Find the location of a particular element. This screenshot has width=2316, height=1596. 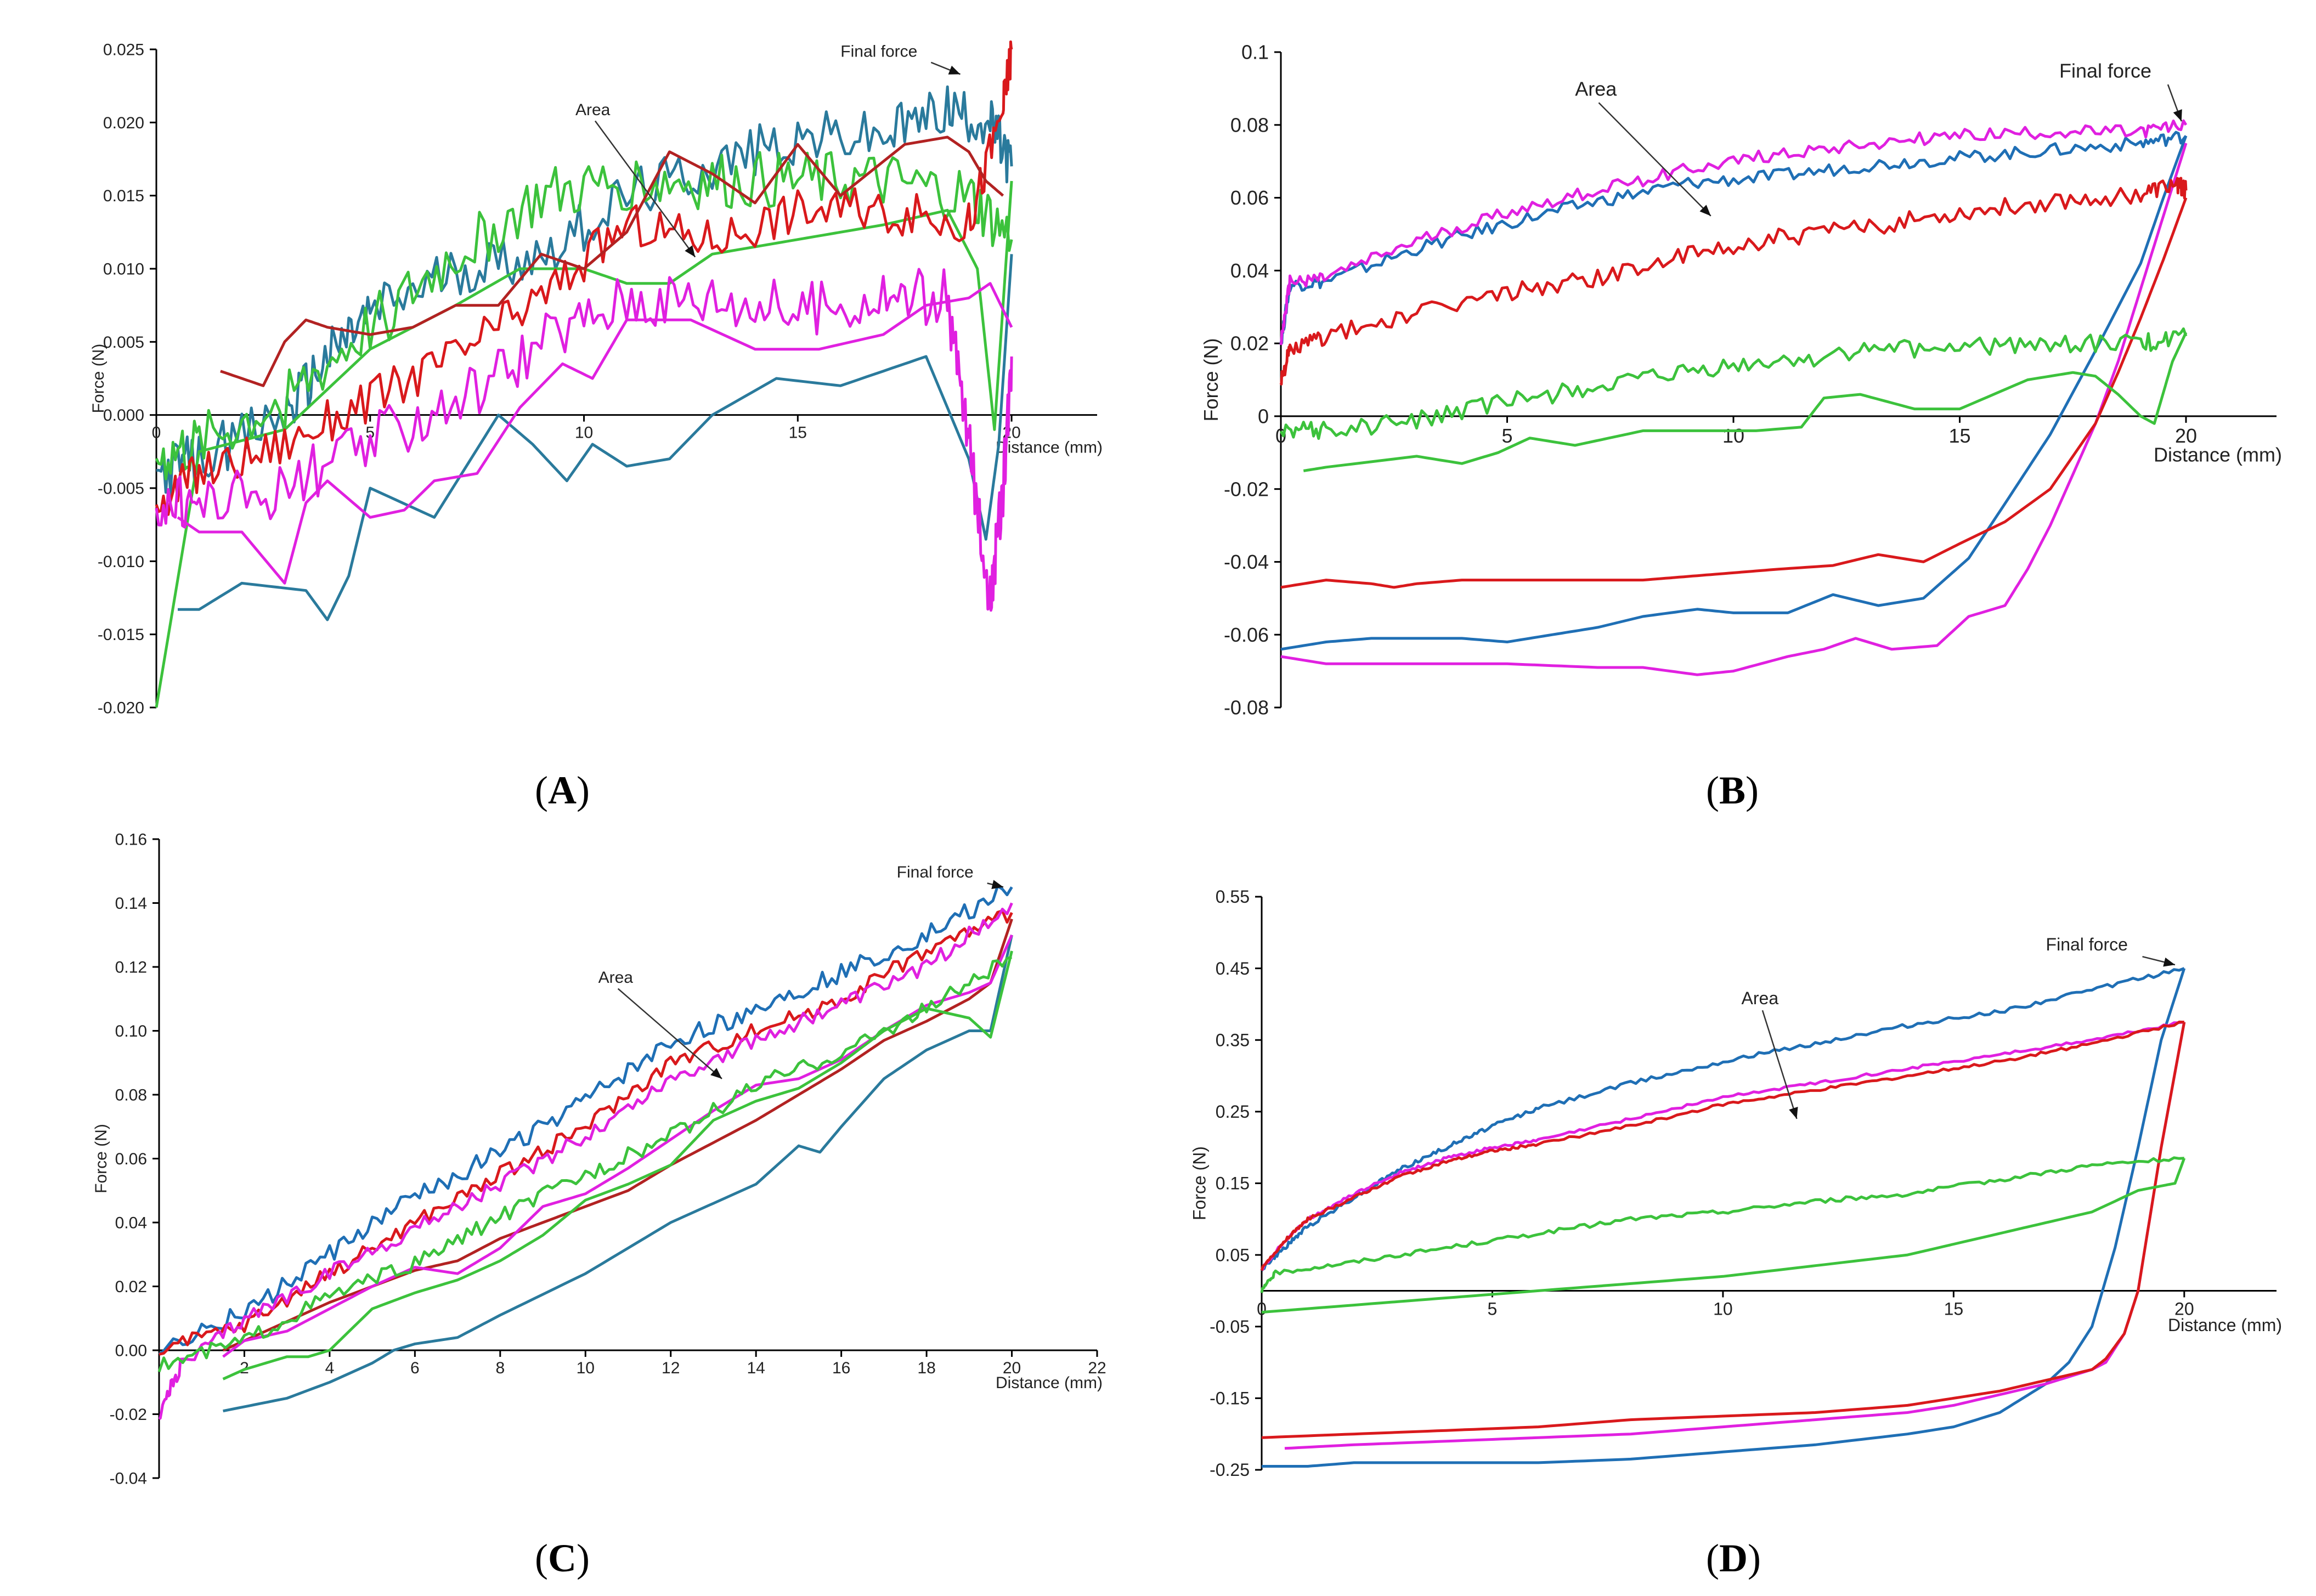

series-line-darkred-return is located at coordinates (617, 1135).